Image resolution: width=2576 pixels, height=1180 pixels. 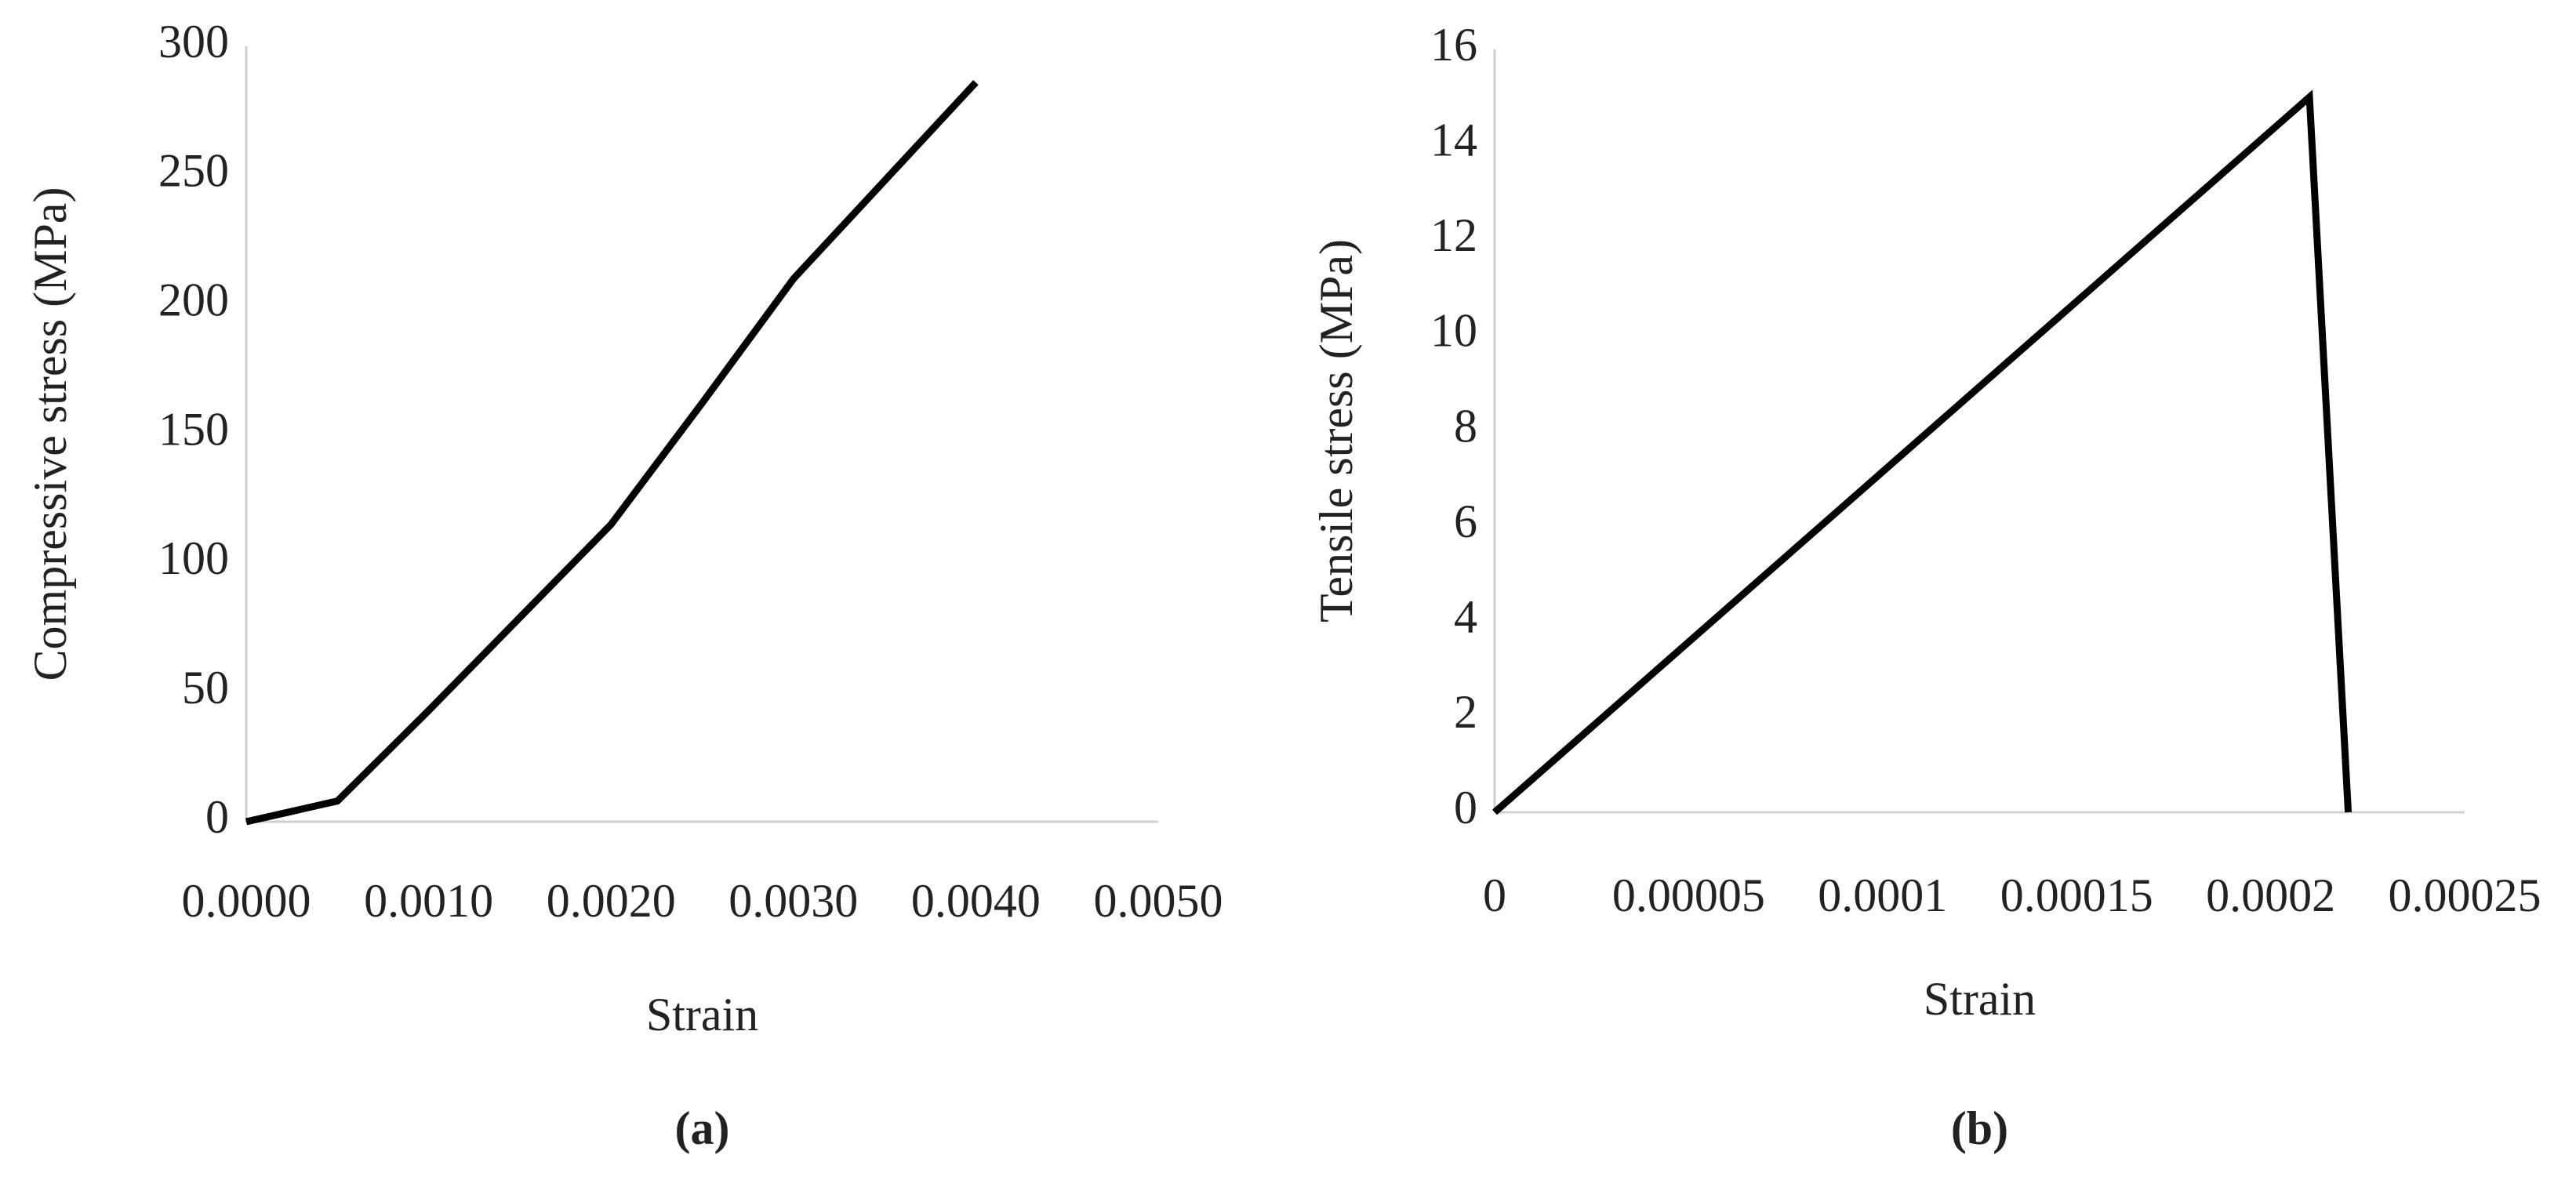 What do you see at coordinates (1494, 895) in the screenshot?
I see `x-tick-label: 0` at bounding box center [1494, 895].